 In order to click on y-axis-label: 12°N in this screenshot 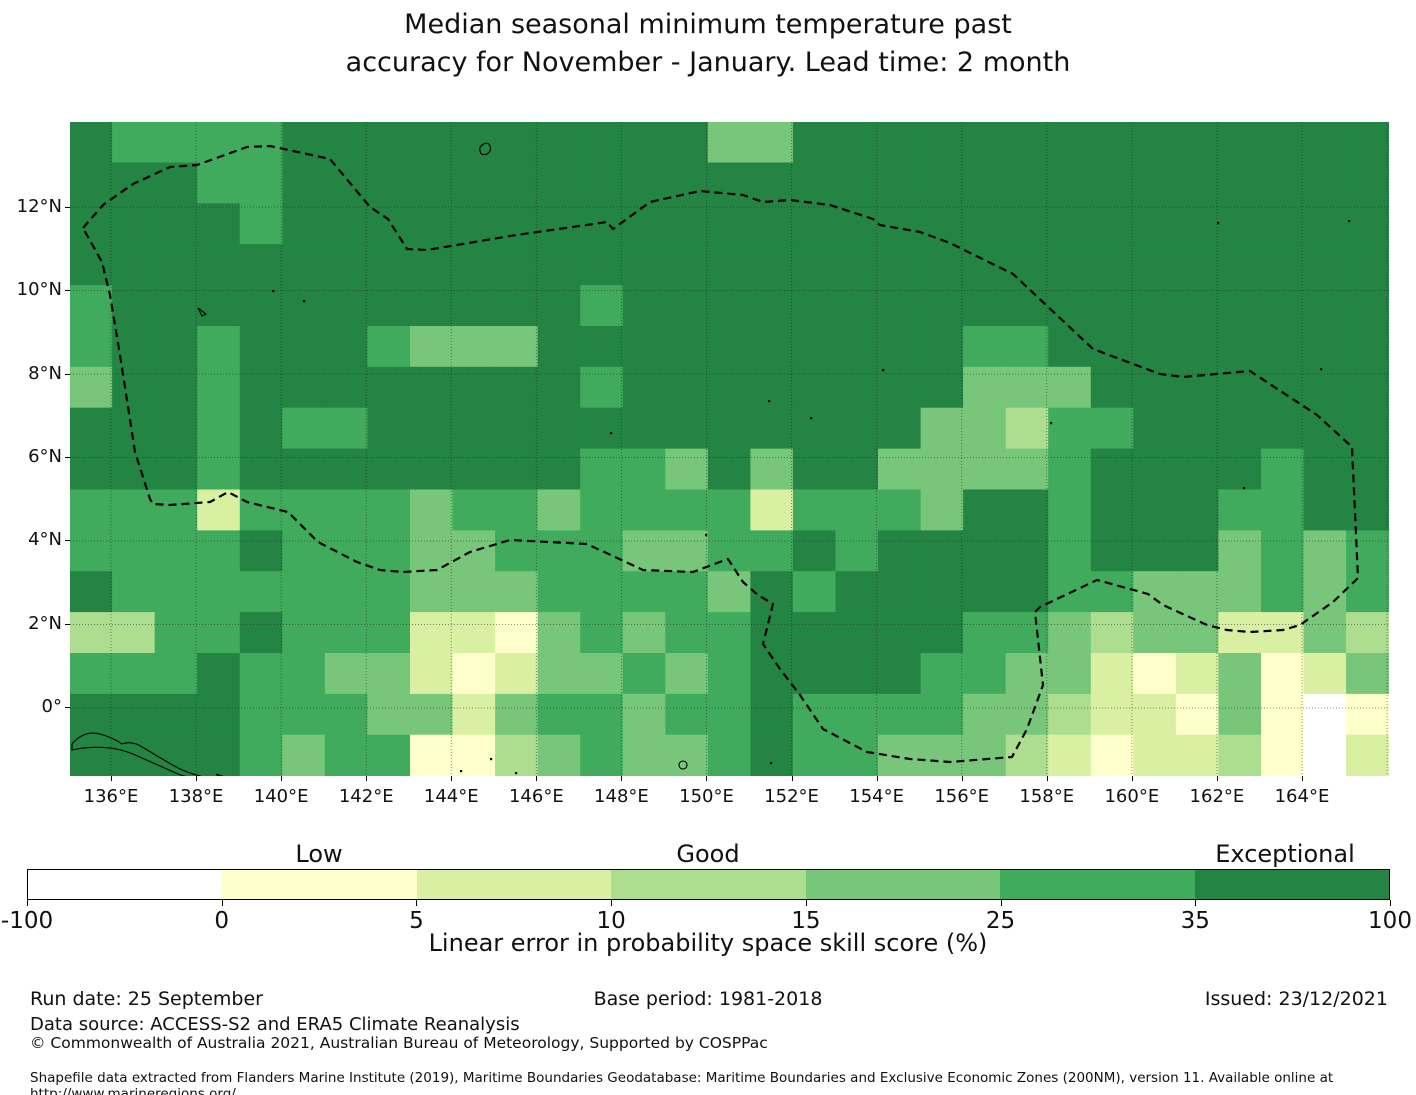, I will do `click(39, 206)`.